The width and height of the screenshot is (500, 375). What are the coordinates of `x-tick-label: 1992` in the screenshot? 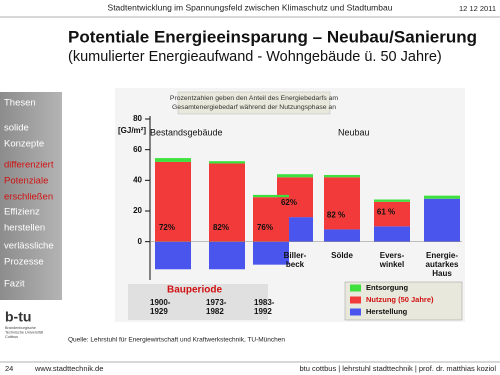 It's located at (263, 311).